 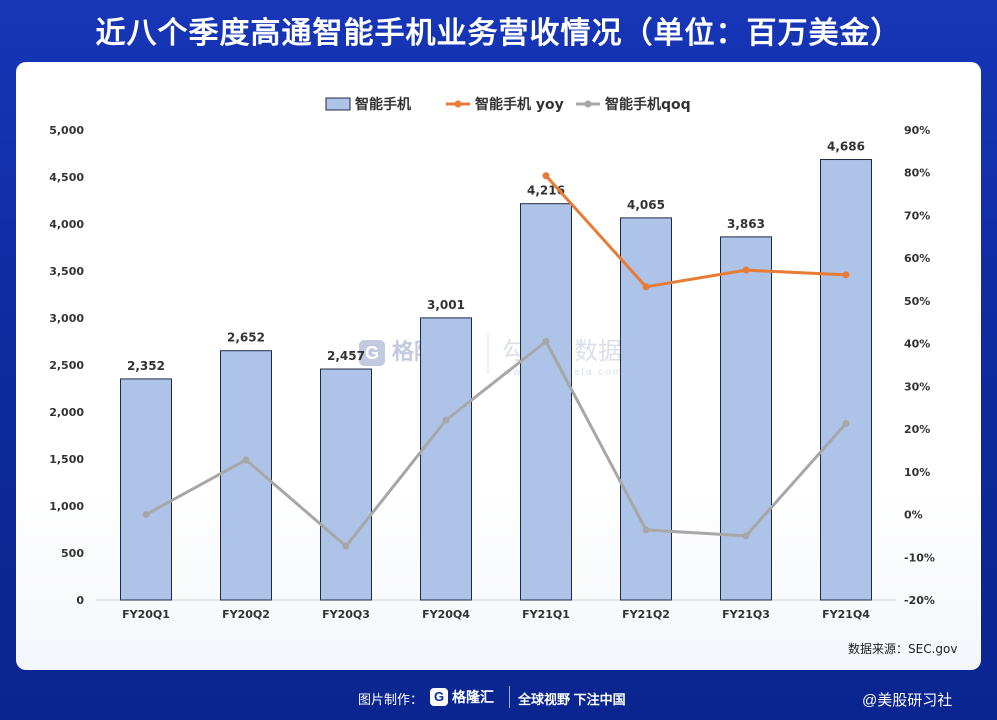 What do you see at coordinates (746, 224) in the screenshot?
I see `bar-data-label: 3,863` at bounding box center [746, 224].